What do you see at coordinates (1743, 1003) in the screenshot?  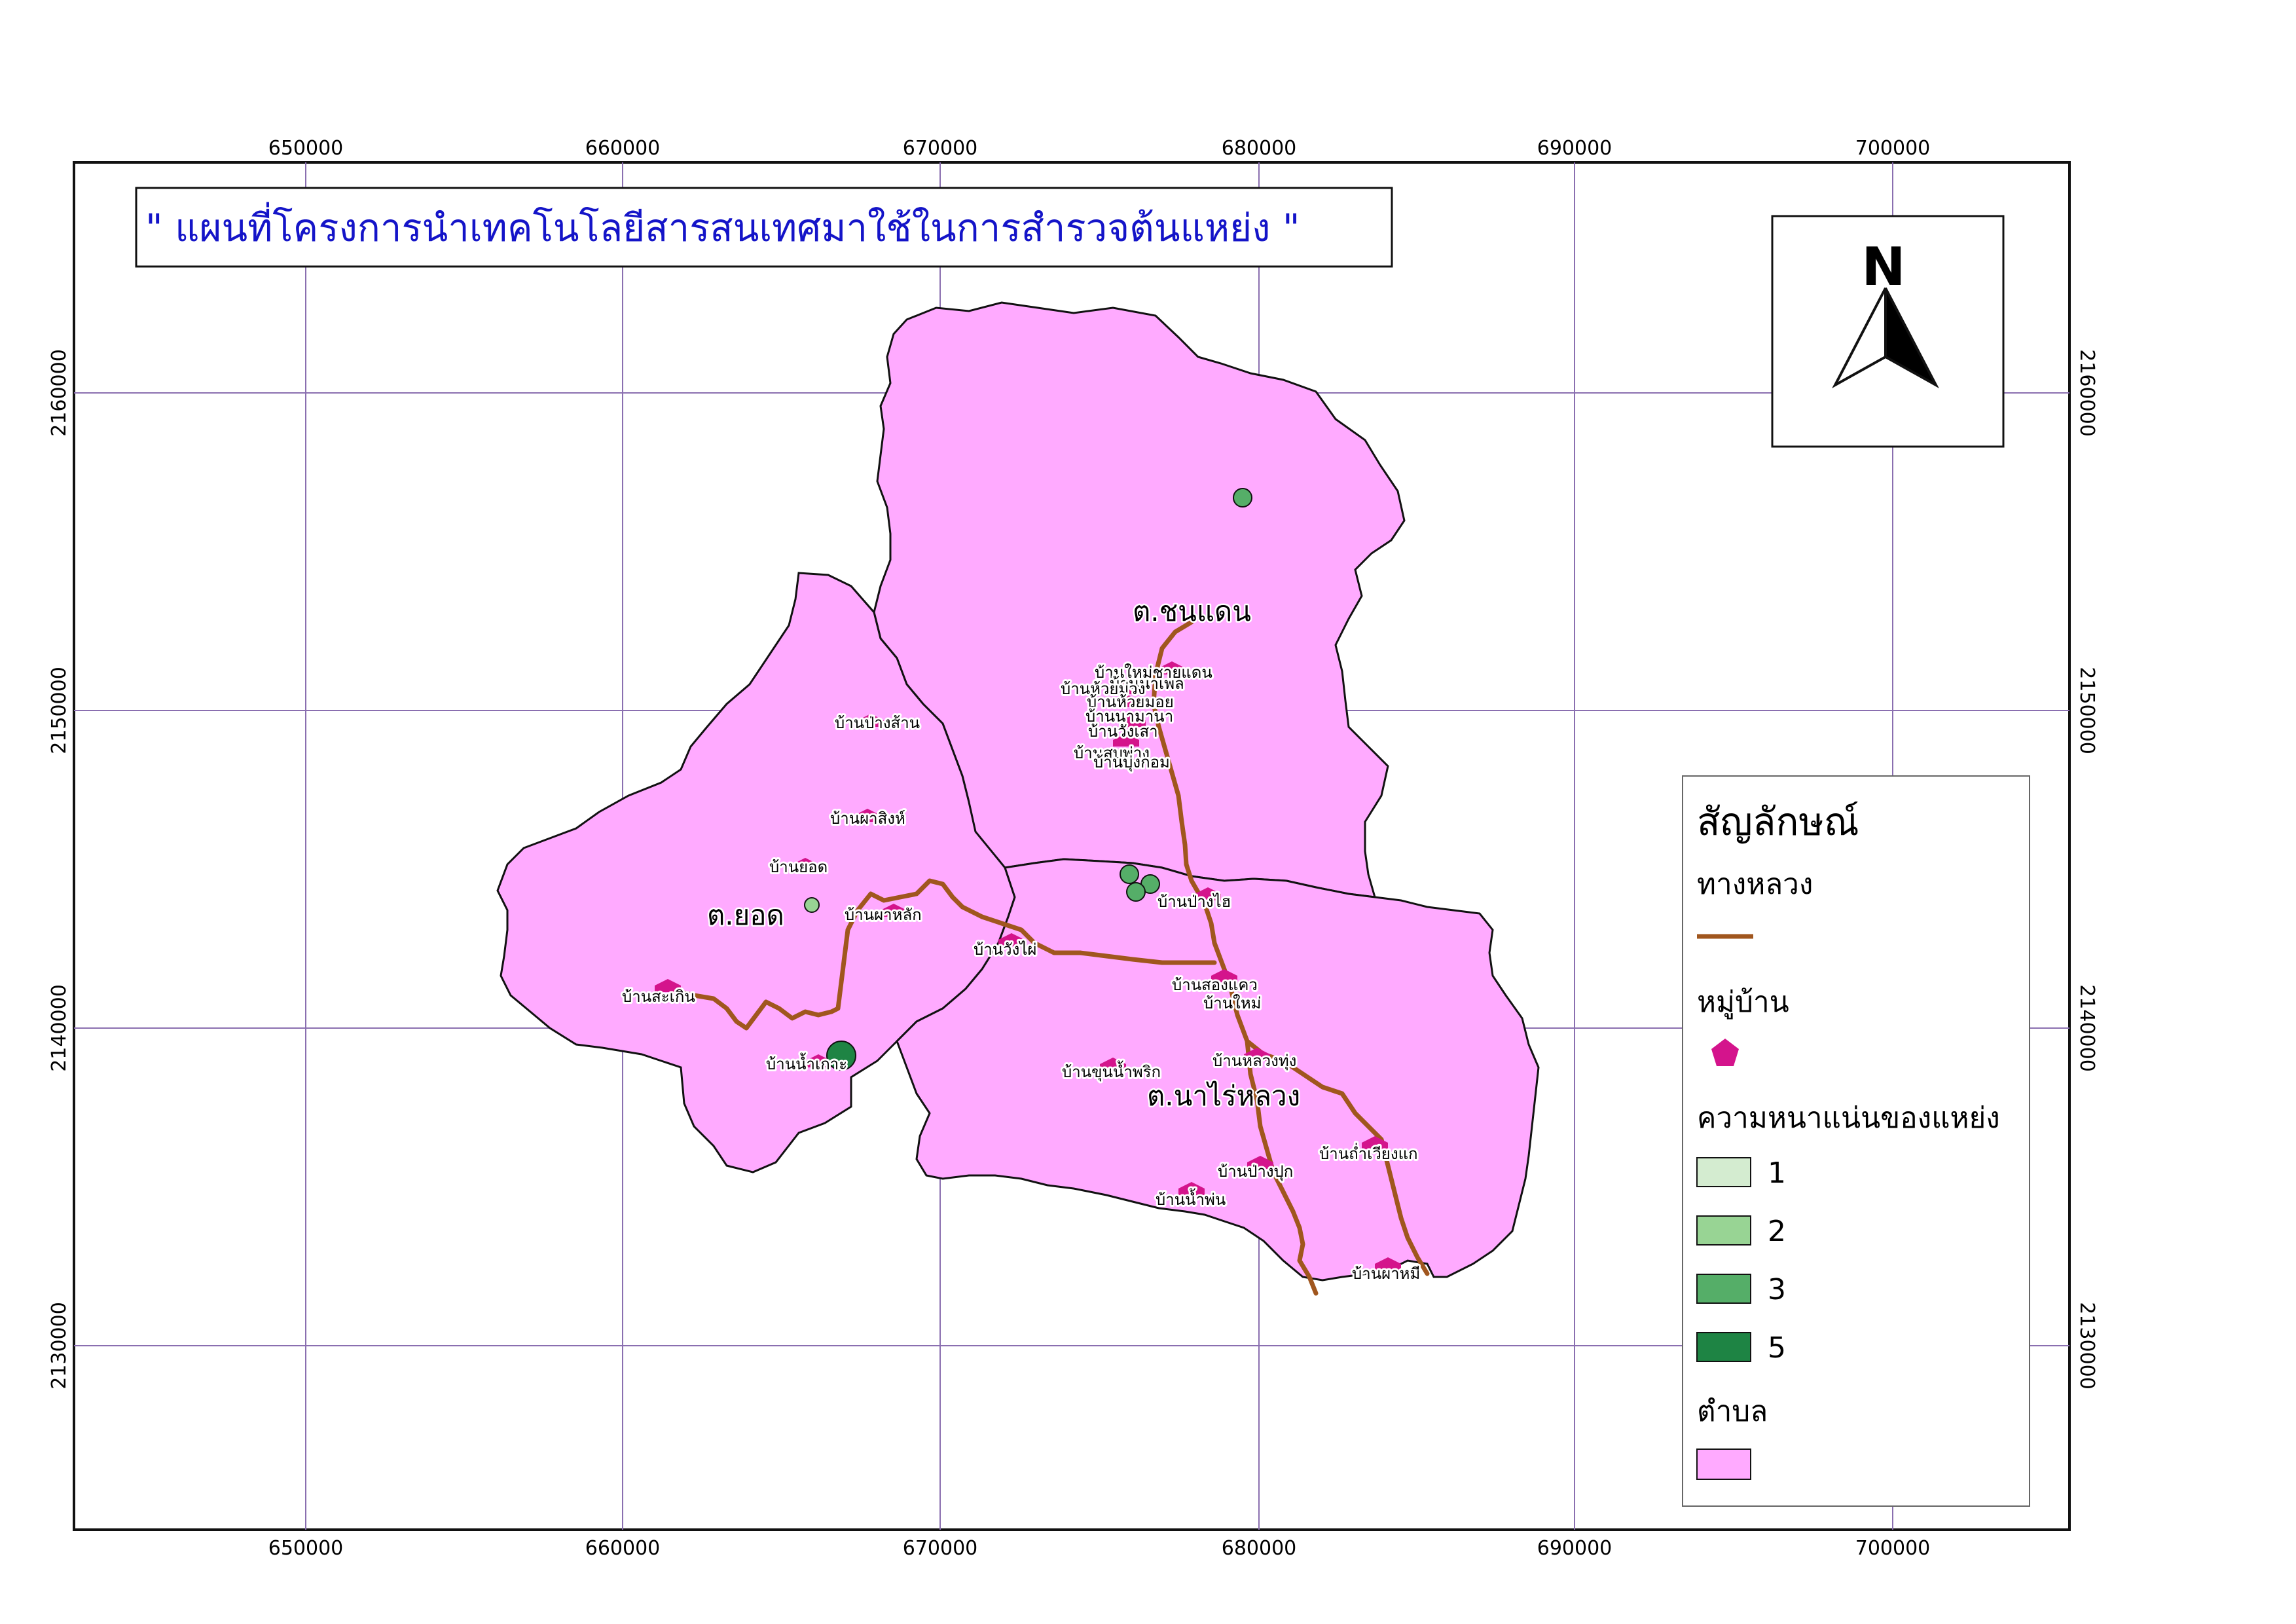 I see `legend-village-label: หมู่บ้าน` at bounding box center [1743, 1003].